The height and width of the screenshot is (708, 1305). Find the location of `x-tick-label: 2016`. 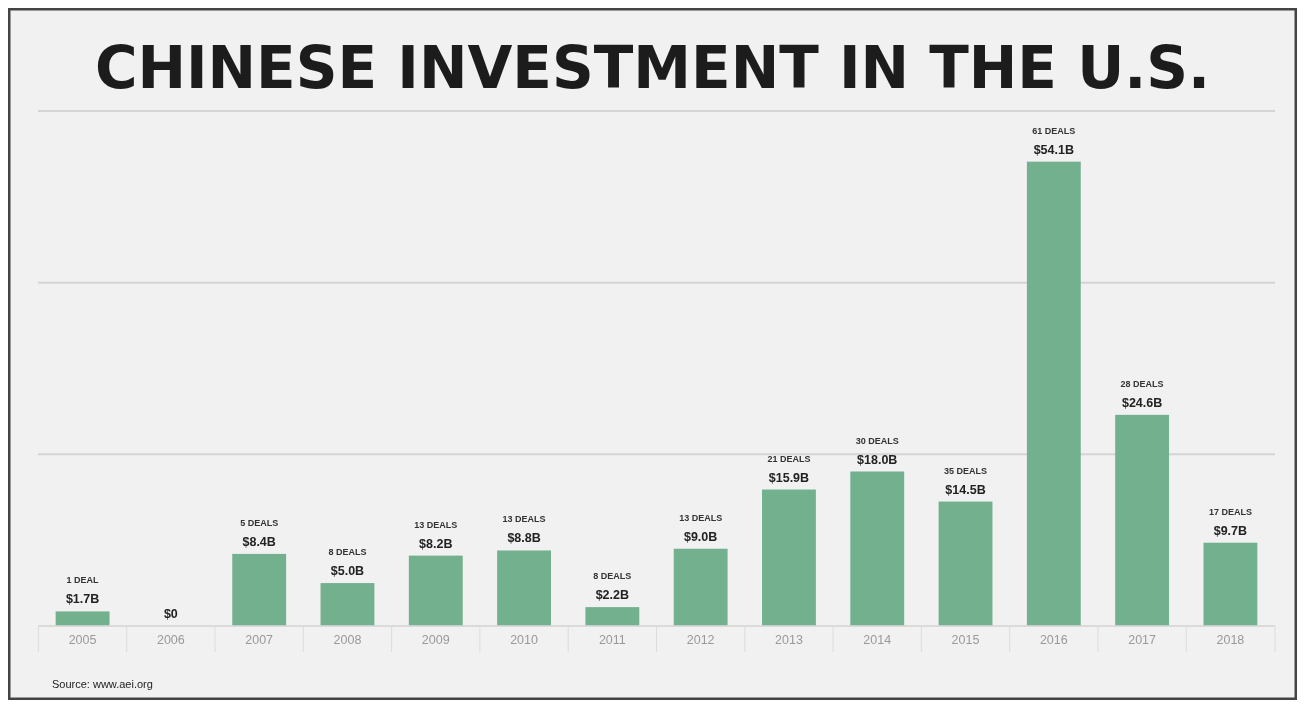

x-tick-label: 2016 is located at coordinates (1053, 640).